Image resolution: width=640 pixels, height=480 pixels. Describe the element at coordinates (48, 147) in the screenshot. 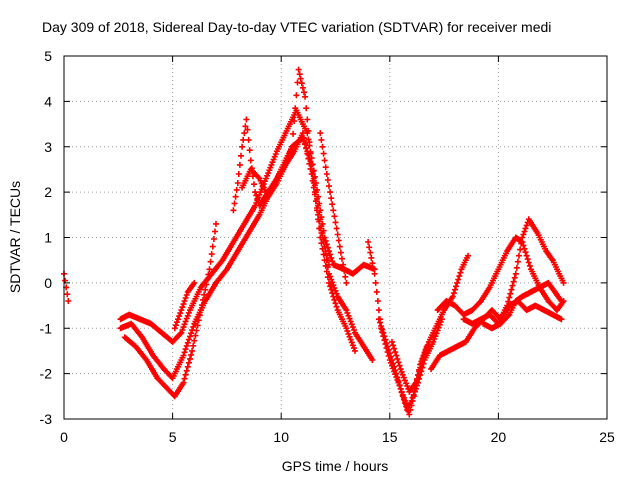

I see `y-tick-label: 3` at that location.